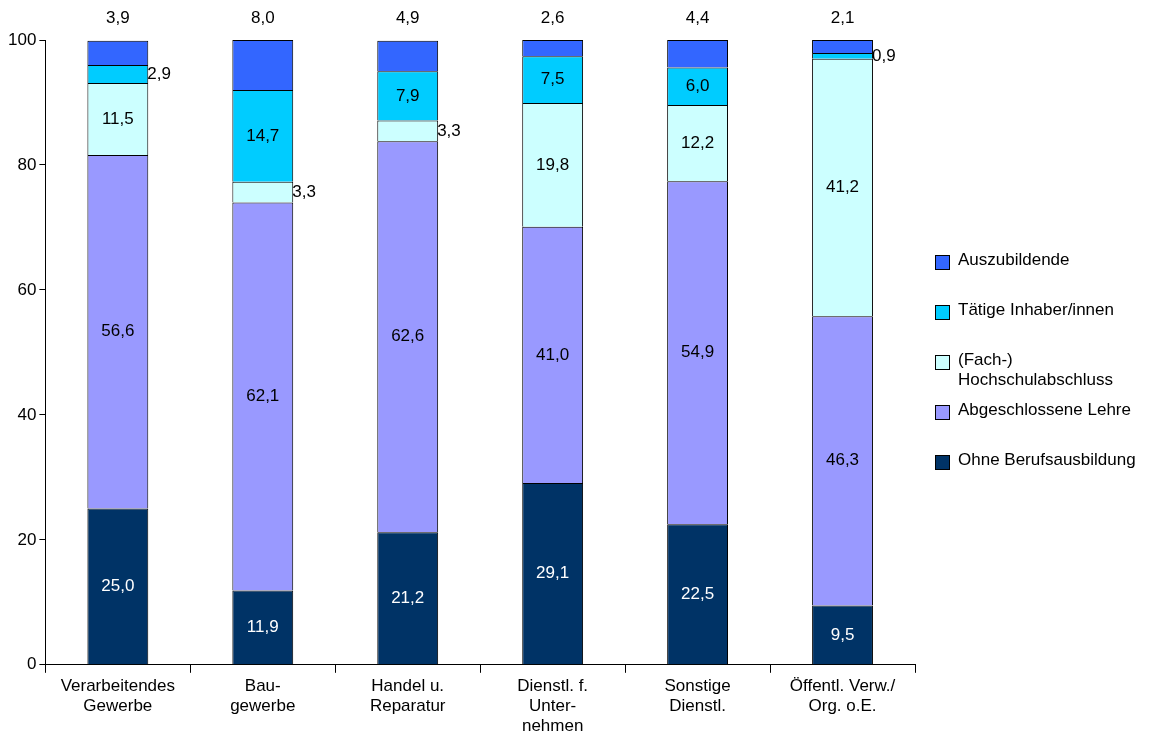 The width and height of the screenshot is (1158, 740). What do you see at coordinates (22, 39) in the screenshot?
I see `y-tick-label: 100` at bounding box center [22, 39].